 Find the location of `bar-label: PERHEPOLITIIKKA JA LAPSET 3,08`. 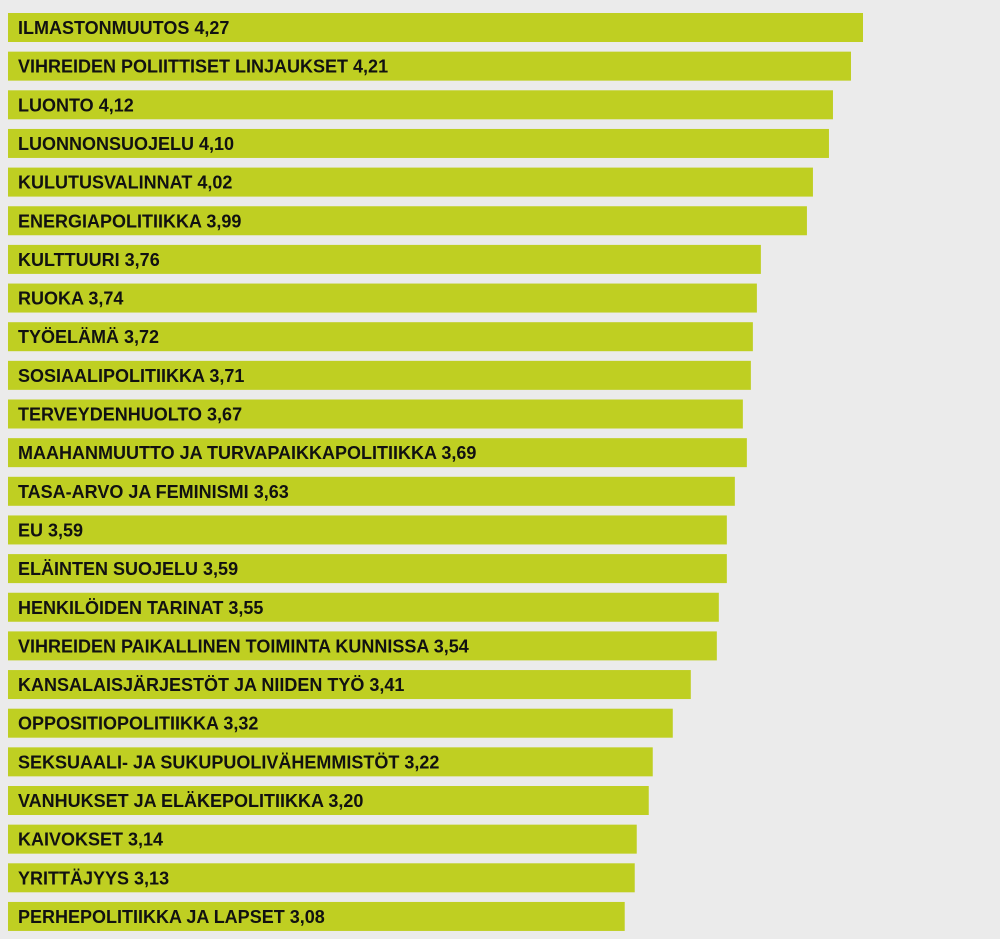

bar-label: PERHEPOLITIIKKA JA LAPSET 3,08 is located at coordinates (171, 917).